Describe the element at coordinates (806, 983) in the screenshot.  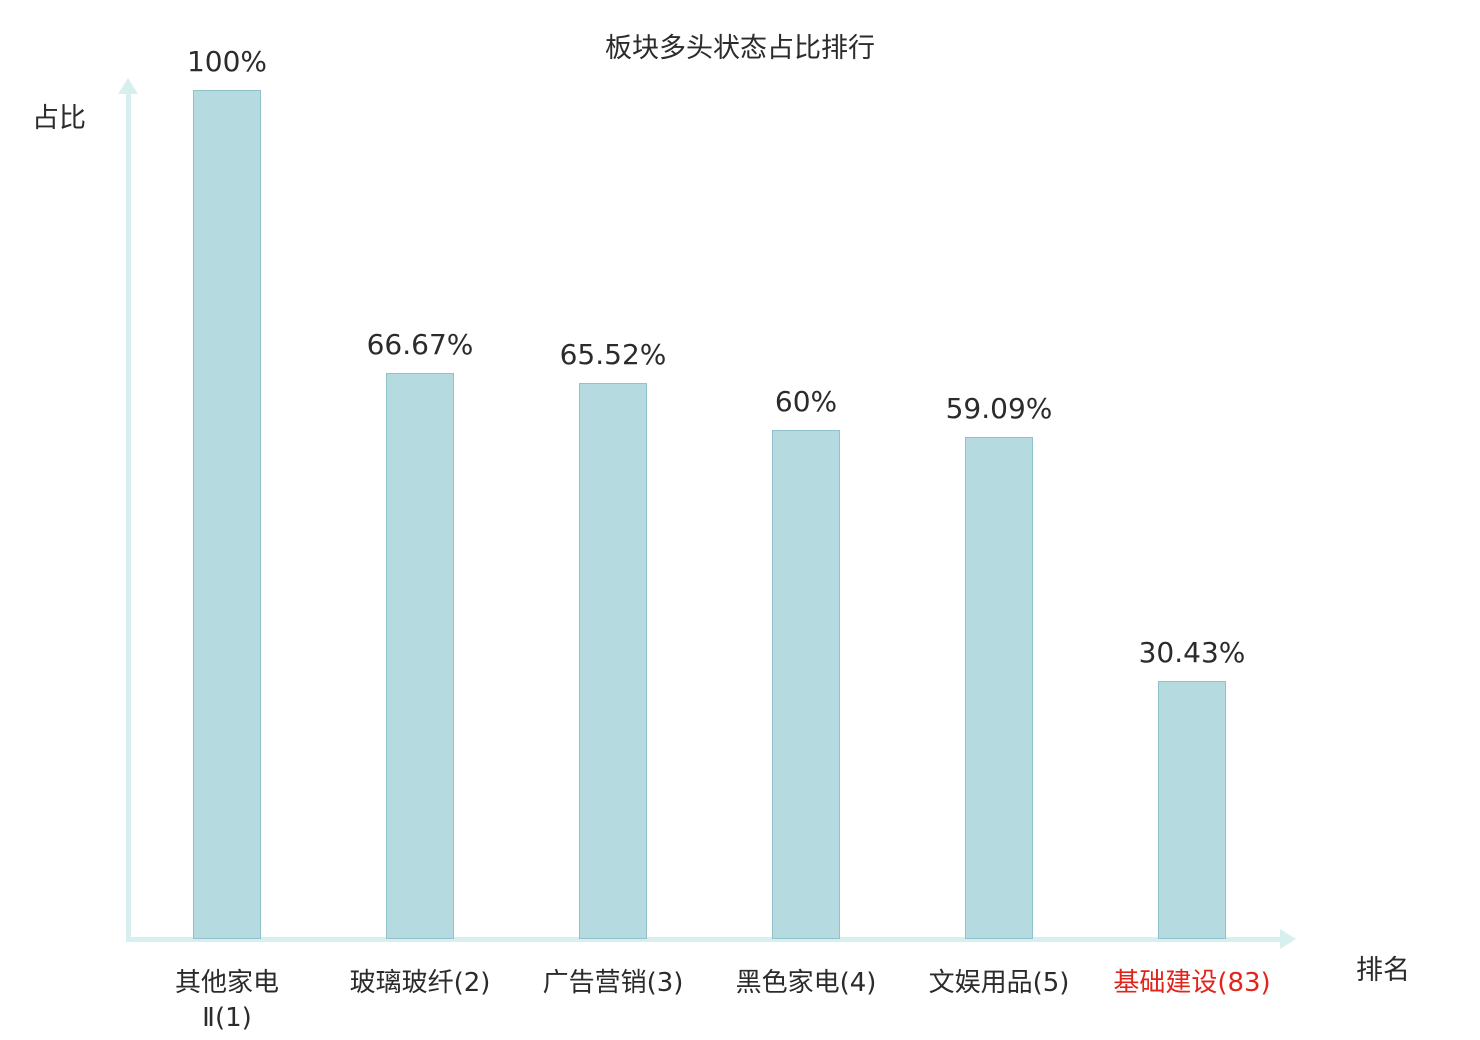
I see `bar-category-label: 黑色家电(4)` at that location.